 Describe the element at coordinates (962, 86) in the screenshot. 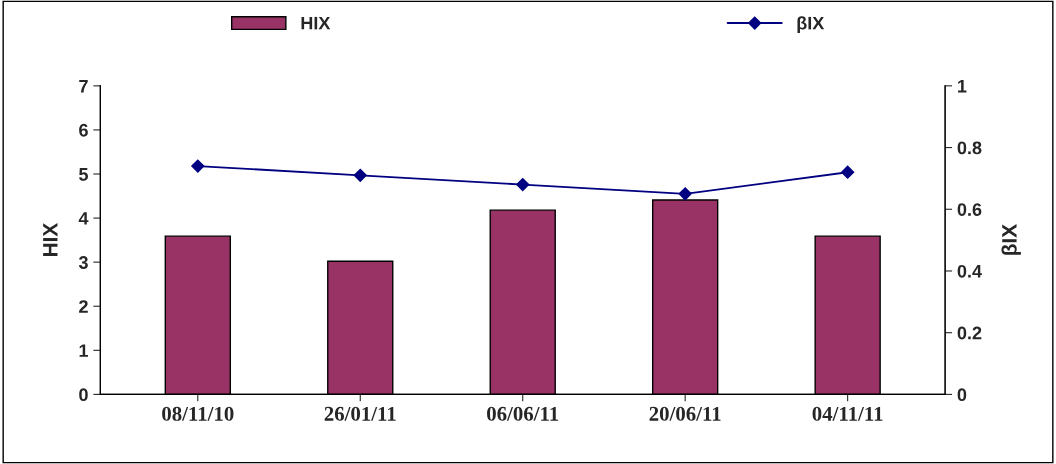

I see `y2-tick-label: 1` at that location.